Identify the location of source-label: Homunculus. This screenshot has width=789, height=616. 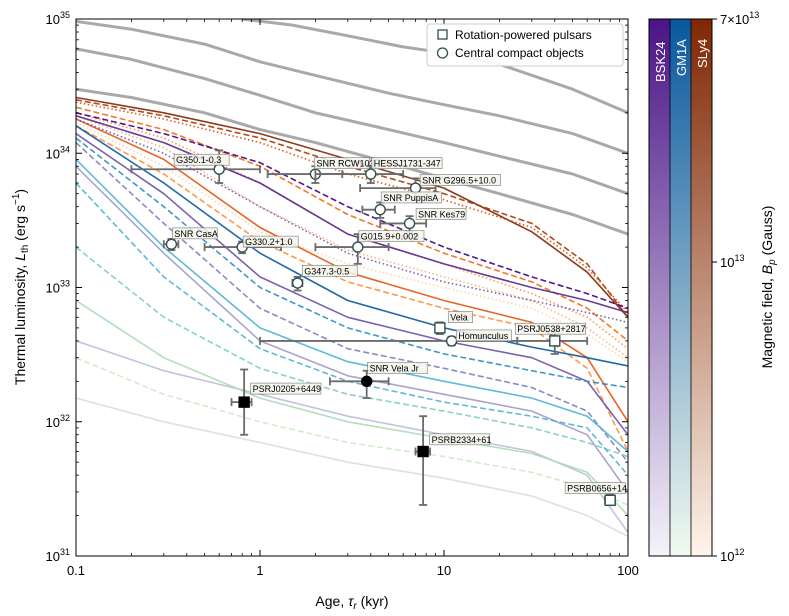
(483, 336).